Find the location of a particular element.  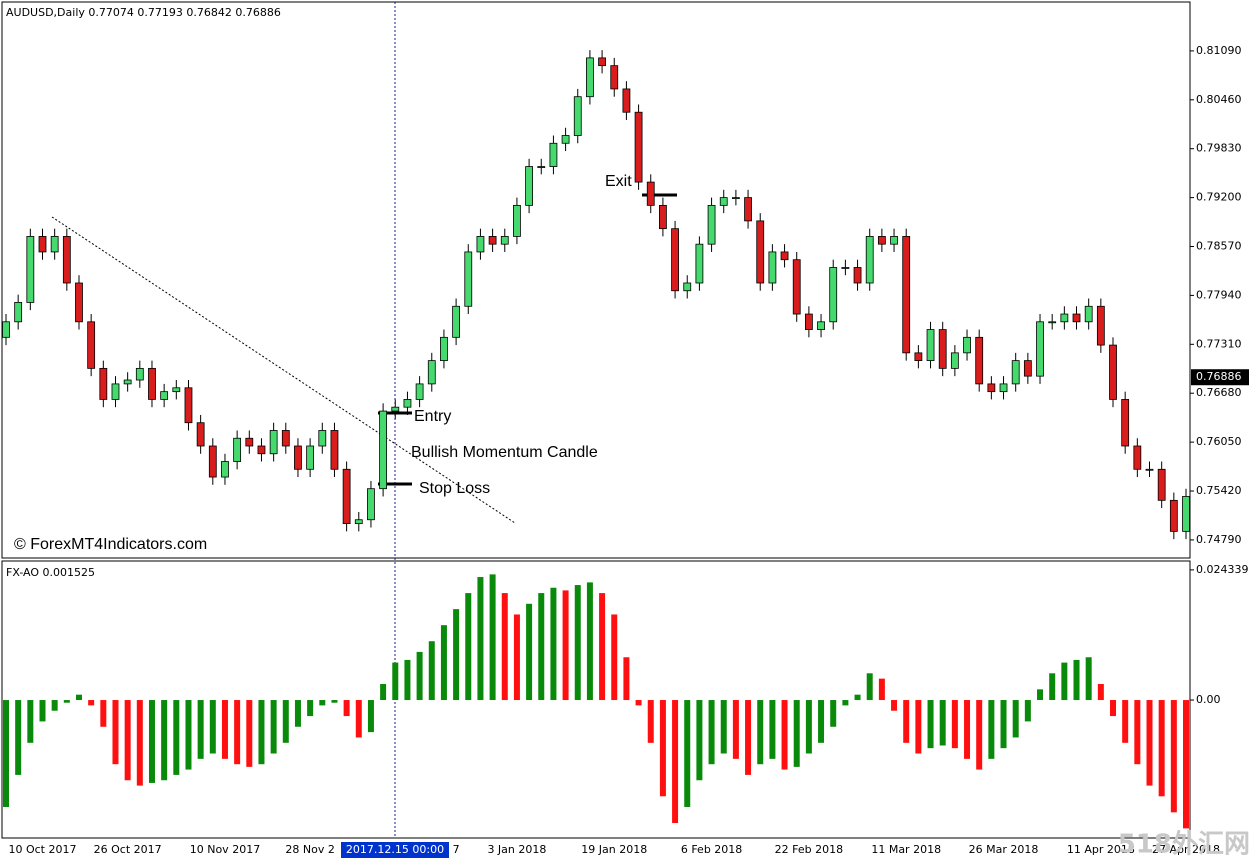

x-tick-label: 26 Mar 2018 is located at coordinates (1004, 849).